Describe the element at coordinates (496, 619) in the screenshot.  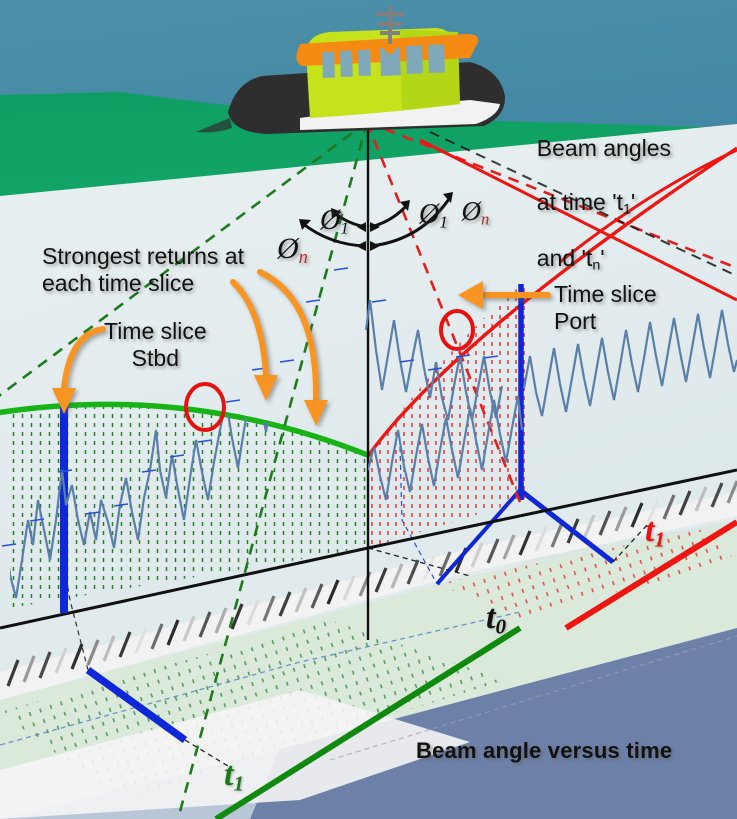
I see `time-marker-t0-nadir: t0` at that location.